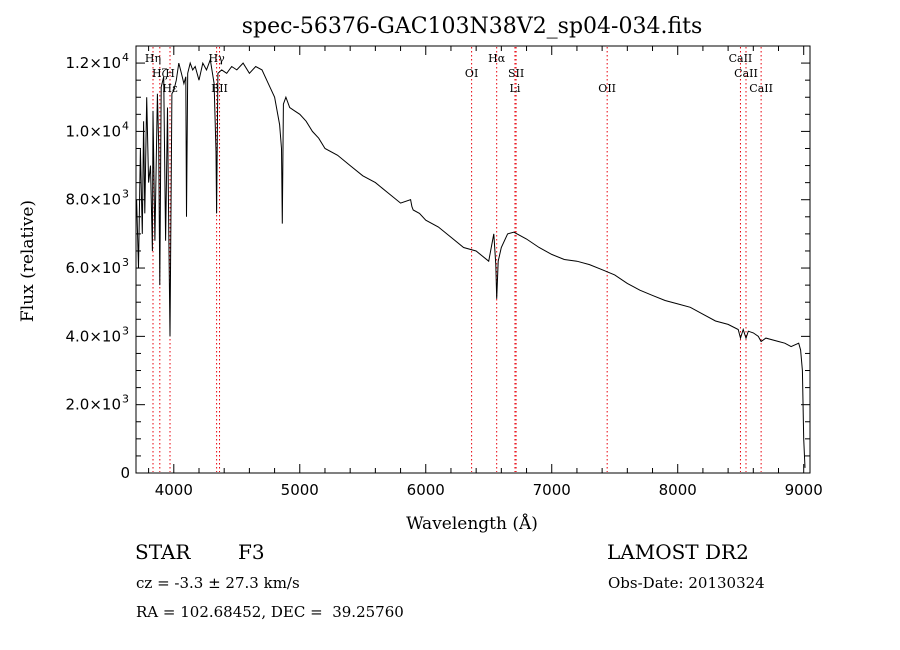  I want to click on line-label-11: CaII, so click(741, 58).